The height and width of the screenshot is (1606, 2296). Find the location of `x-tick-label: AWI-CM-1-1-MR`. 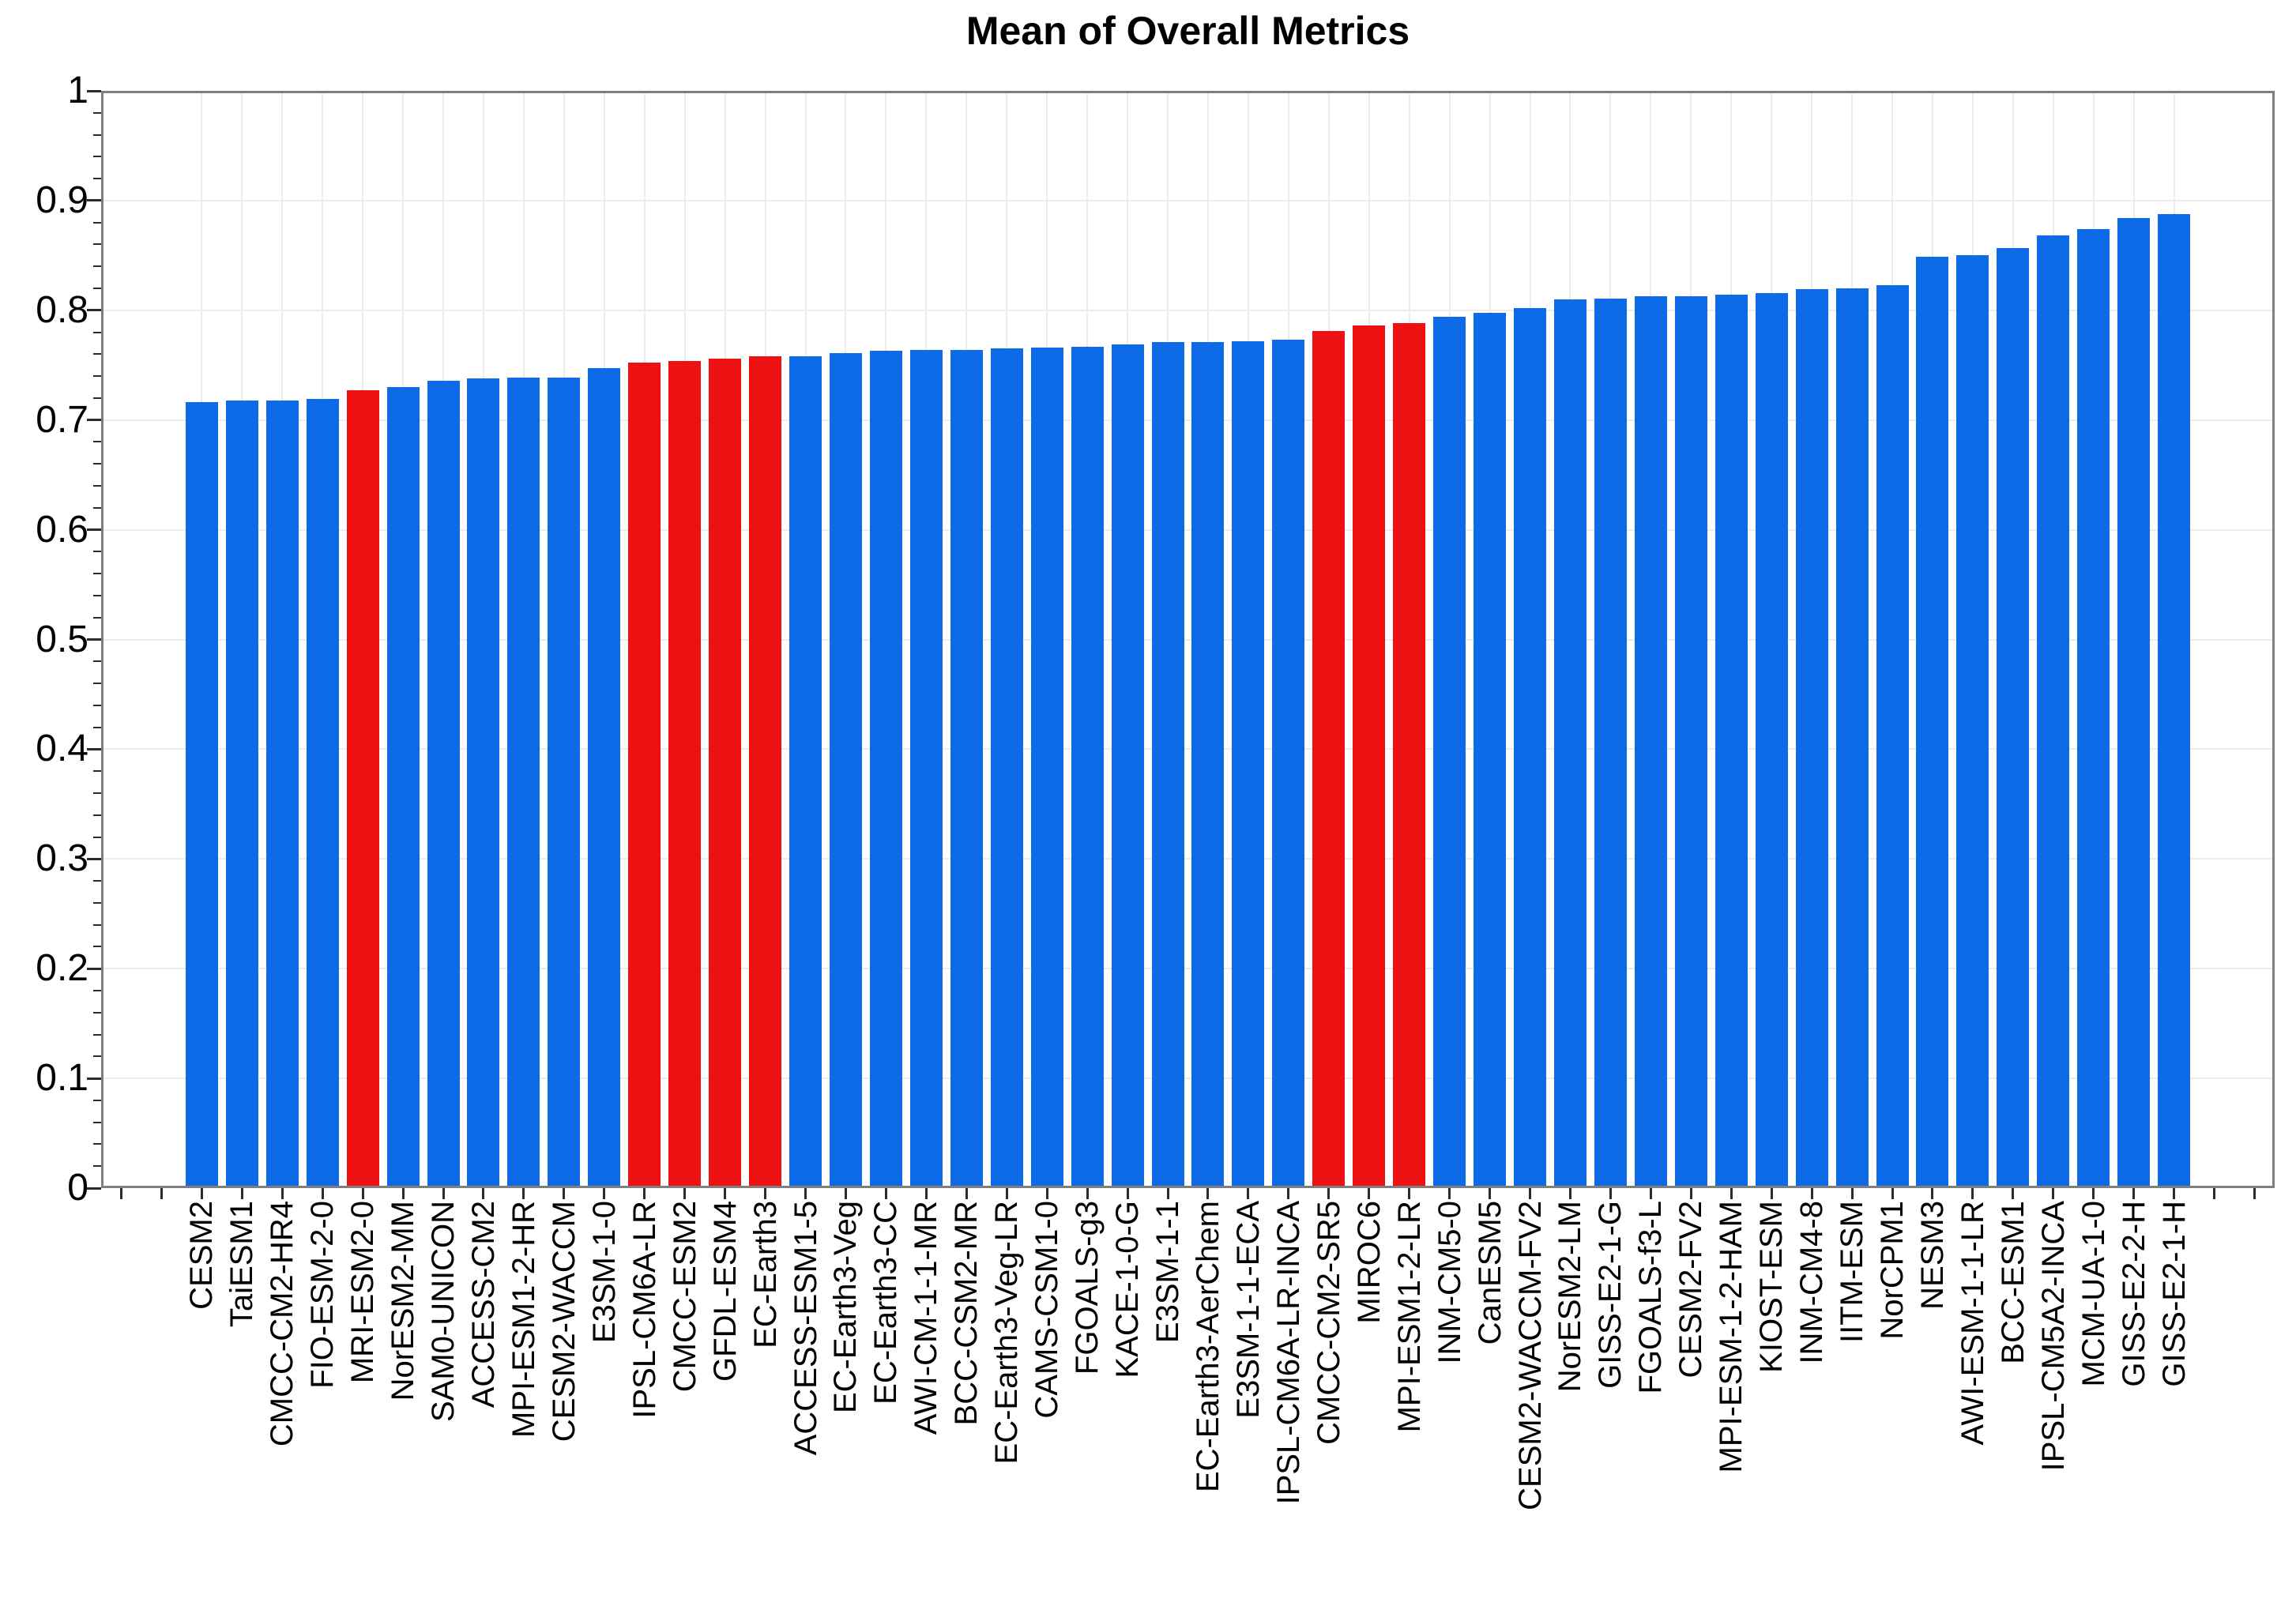

x-tick-label: AWI-CM-1-1-MR is located at coordinates (927, 1318).